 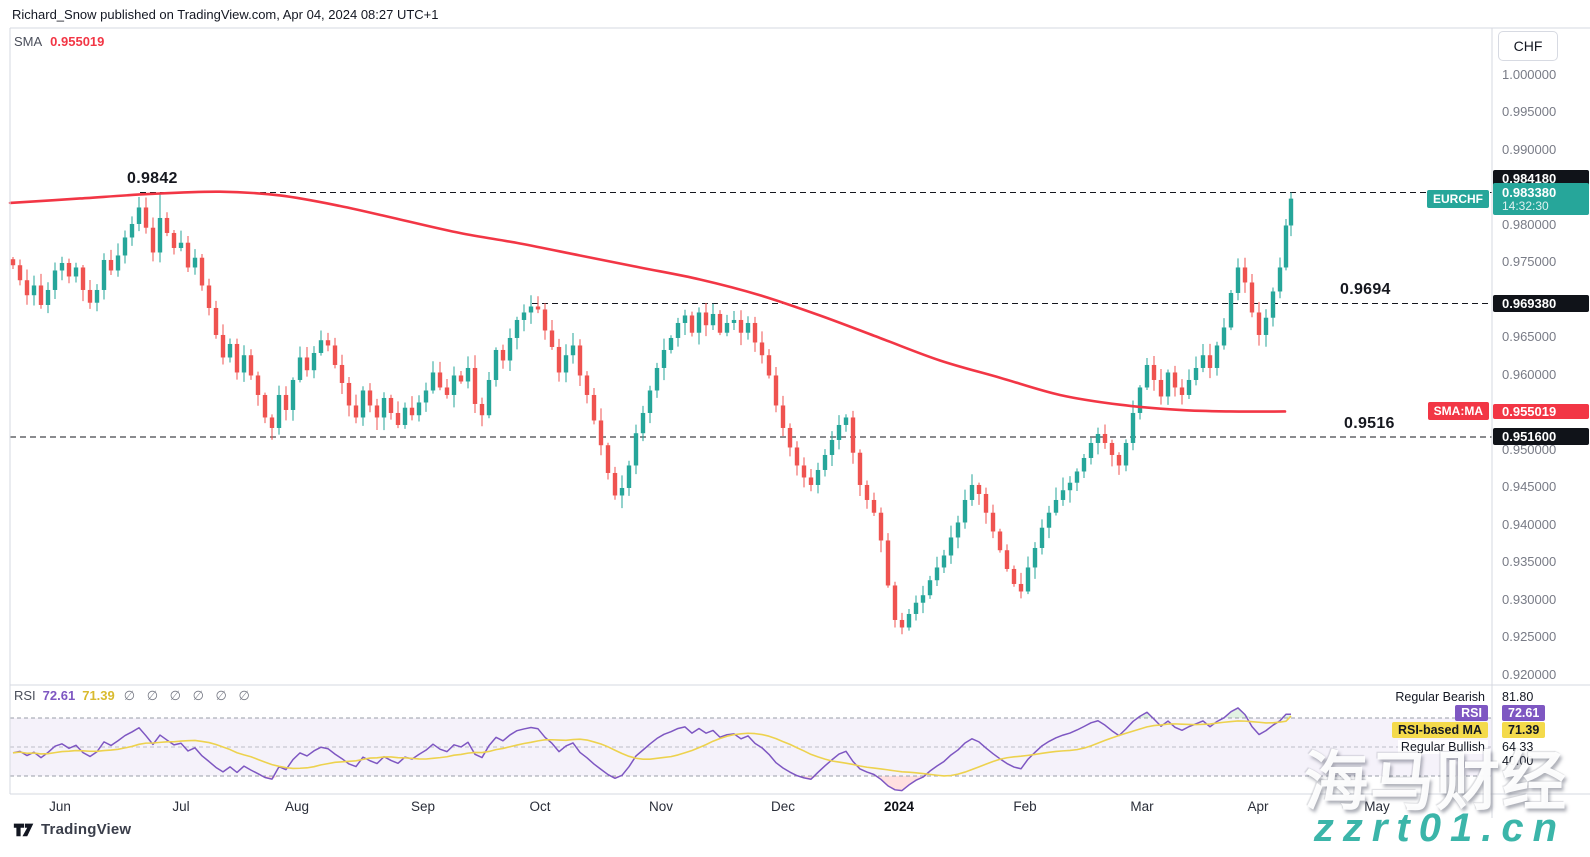 I want to click on sma-legend-label: SMA, so click(x=28, y=41).